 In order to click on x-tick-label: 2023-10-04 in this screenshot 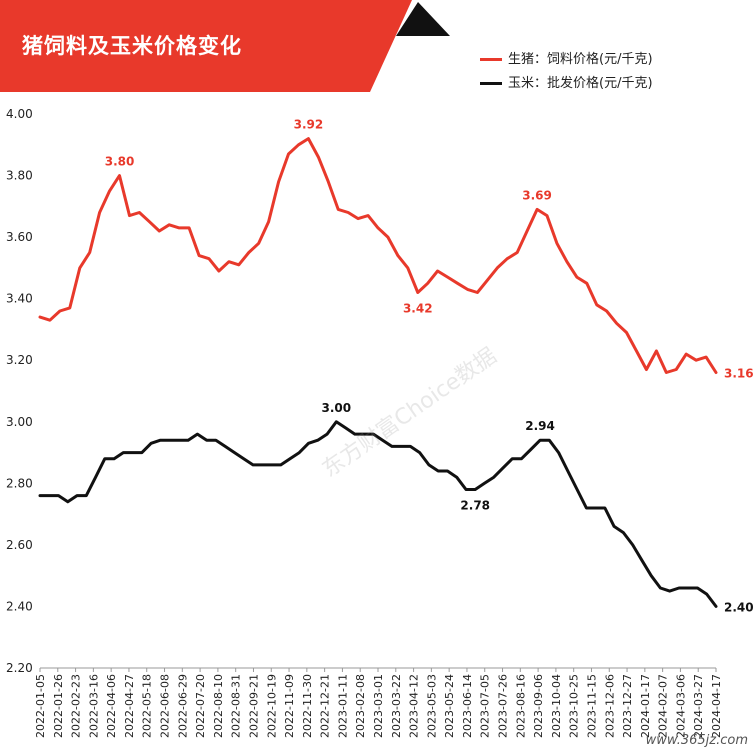, I will do `click(556, 706)`.